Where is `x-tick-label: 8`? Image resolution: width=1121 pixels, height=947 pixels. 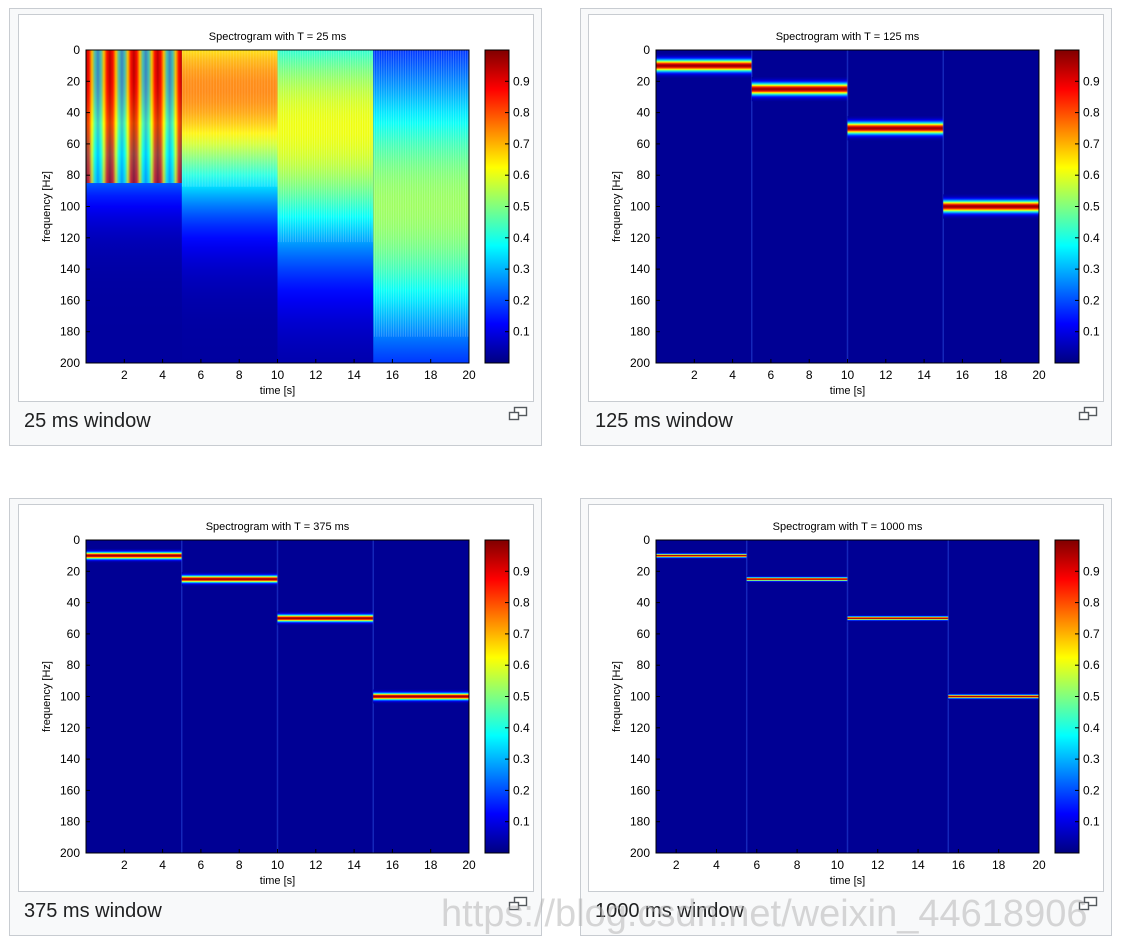
x-tick-label: 8 is located at coordinates (809, 375).